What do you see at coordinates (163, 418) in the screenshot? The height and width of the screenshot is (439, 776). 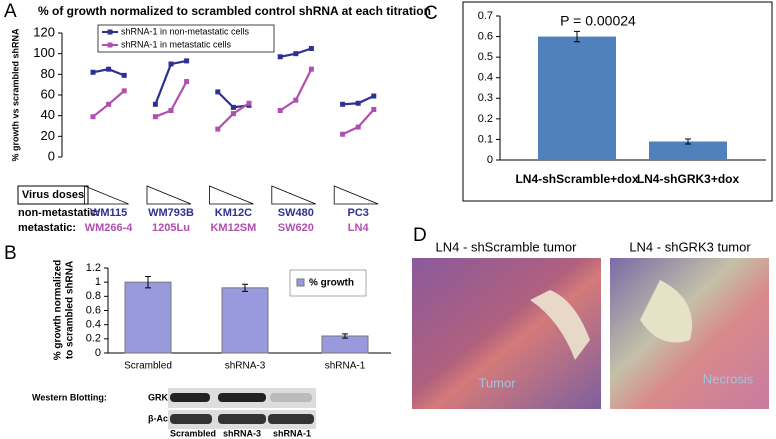 I see `blot-row: β-Actin` at bounding box center [163, 418].